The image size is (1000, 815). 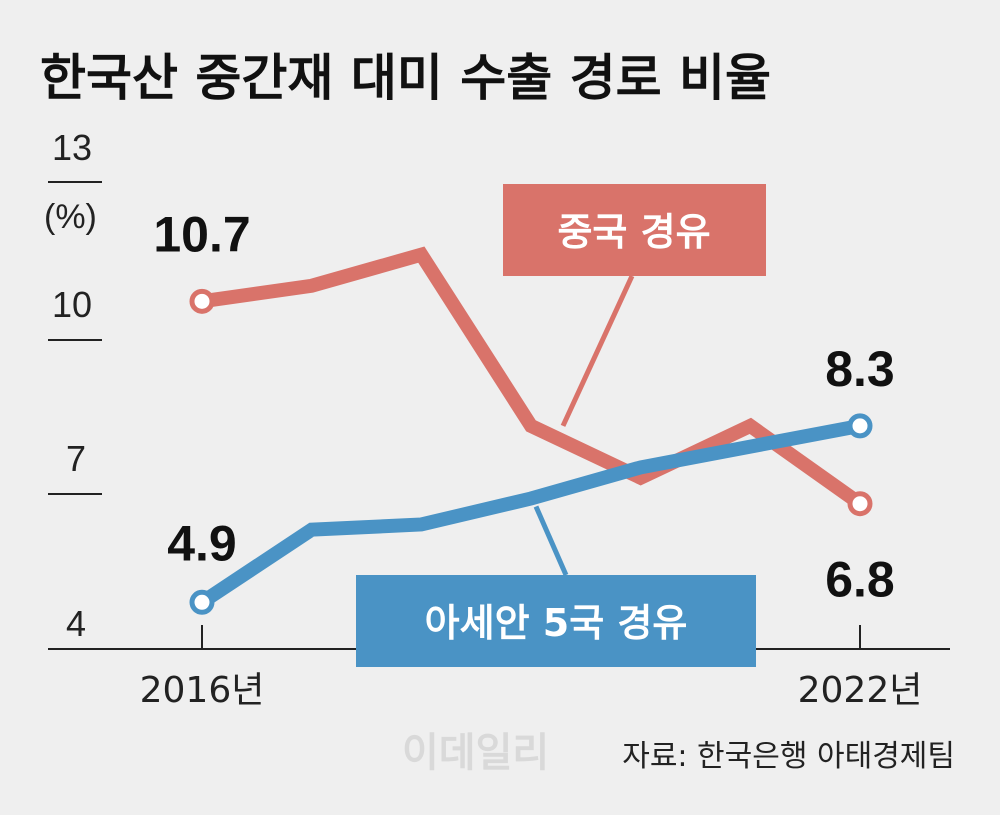 What do you see at coordinates (202, 543) in the screenshot?
I see `asean-data-label-2016: 4.9` at bounding box center [202, 543].